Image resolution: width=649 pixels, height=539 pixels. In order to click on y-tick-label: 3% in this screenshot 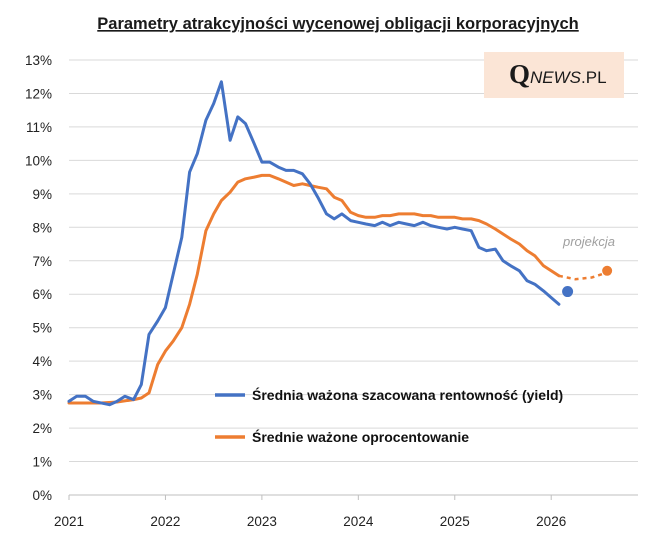, I will do `click(42, 395)`.